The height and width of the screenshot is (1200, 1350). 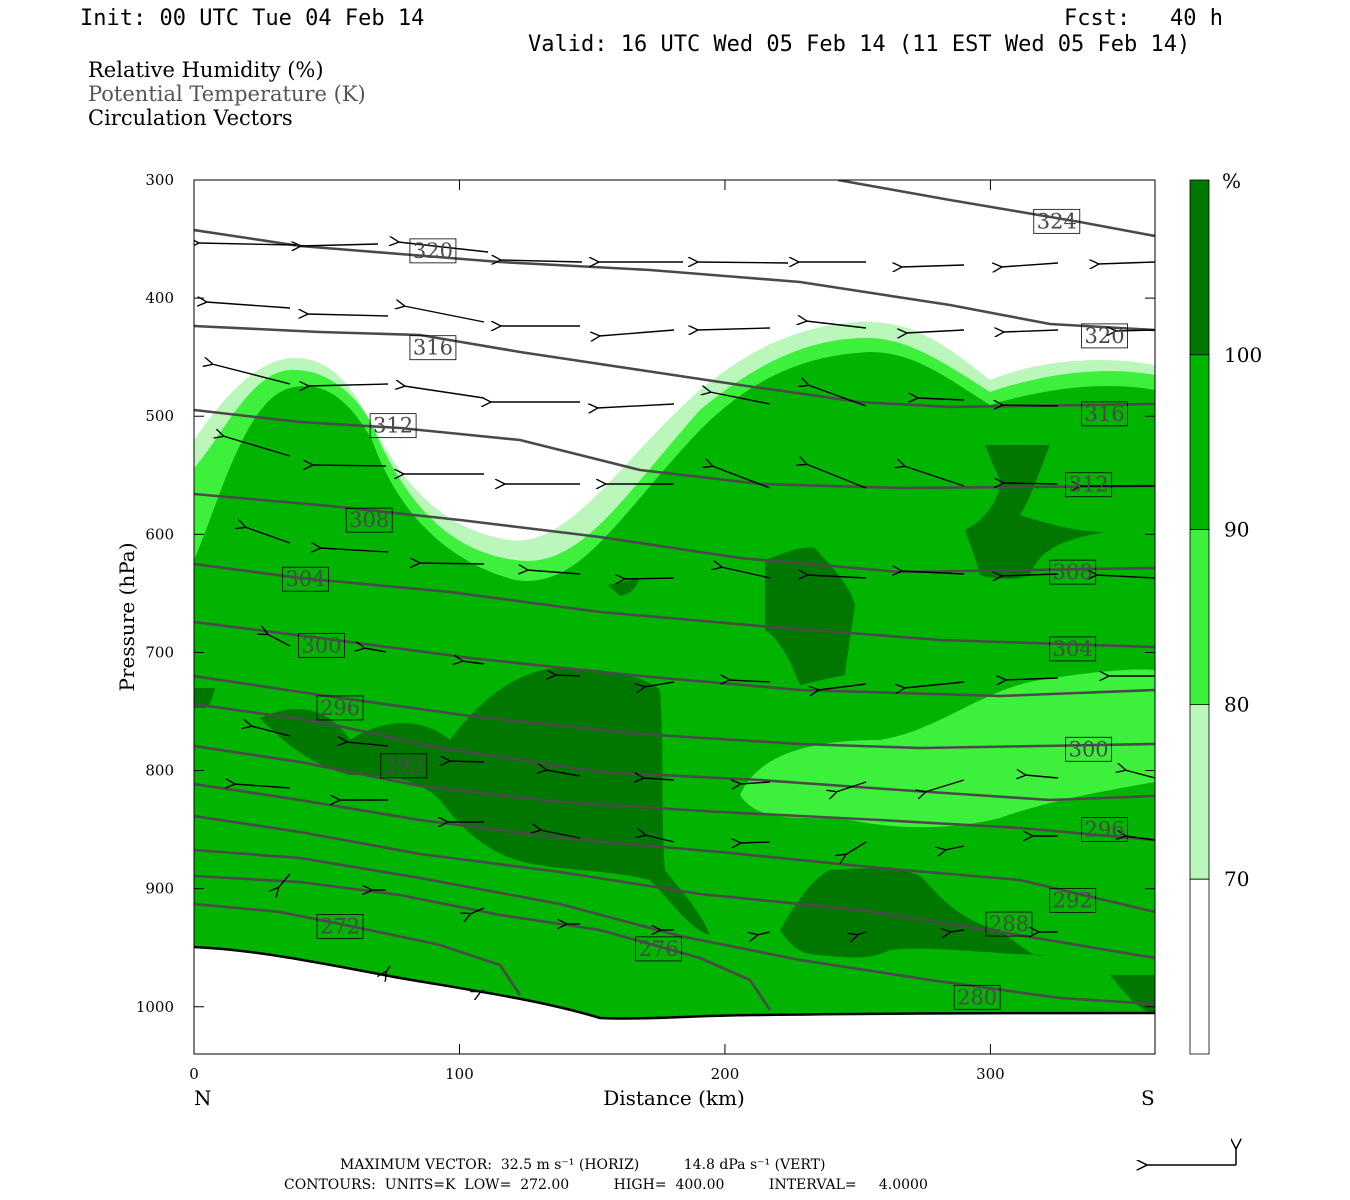 I want to click on theta-label: 292, so click(x=404, y=766).